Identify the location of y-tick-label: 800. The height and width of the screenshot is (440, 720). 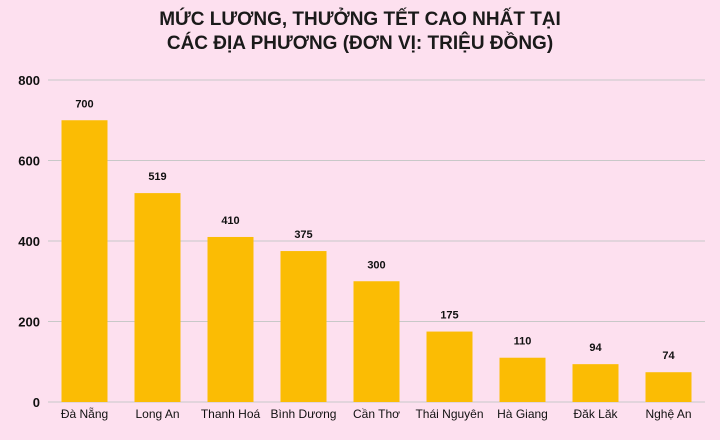
(29, 80).